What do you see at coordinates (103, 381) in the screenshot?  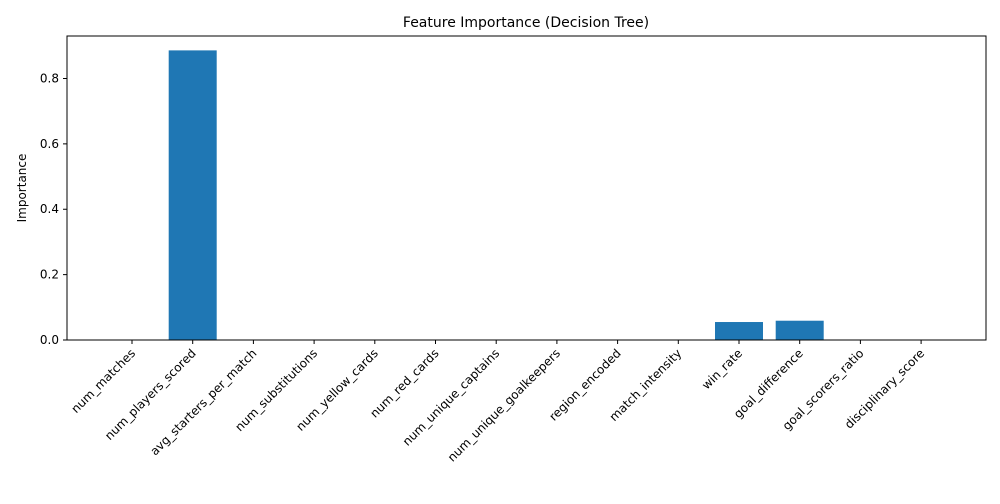 I see `x-tick-label: num_matches` at bounding box center [103, 381].